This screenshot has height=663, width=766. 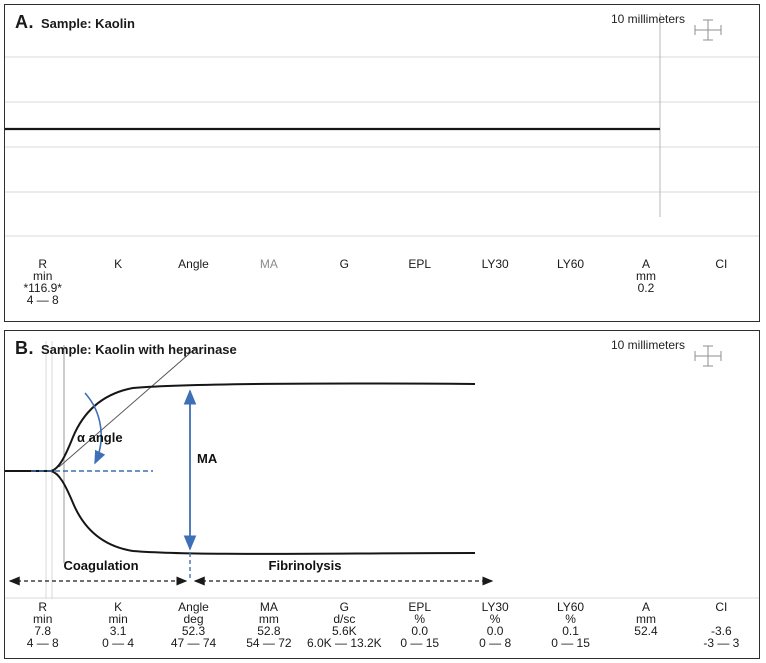 What do you see at coordinates (95, 428) in the screenshot?
I see `alpha-angle-arc-arrow` at bounding box center [95, 428].